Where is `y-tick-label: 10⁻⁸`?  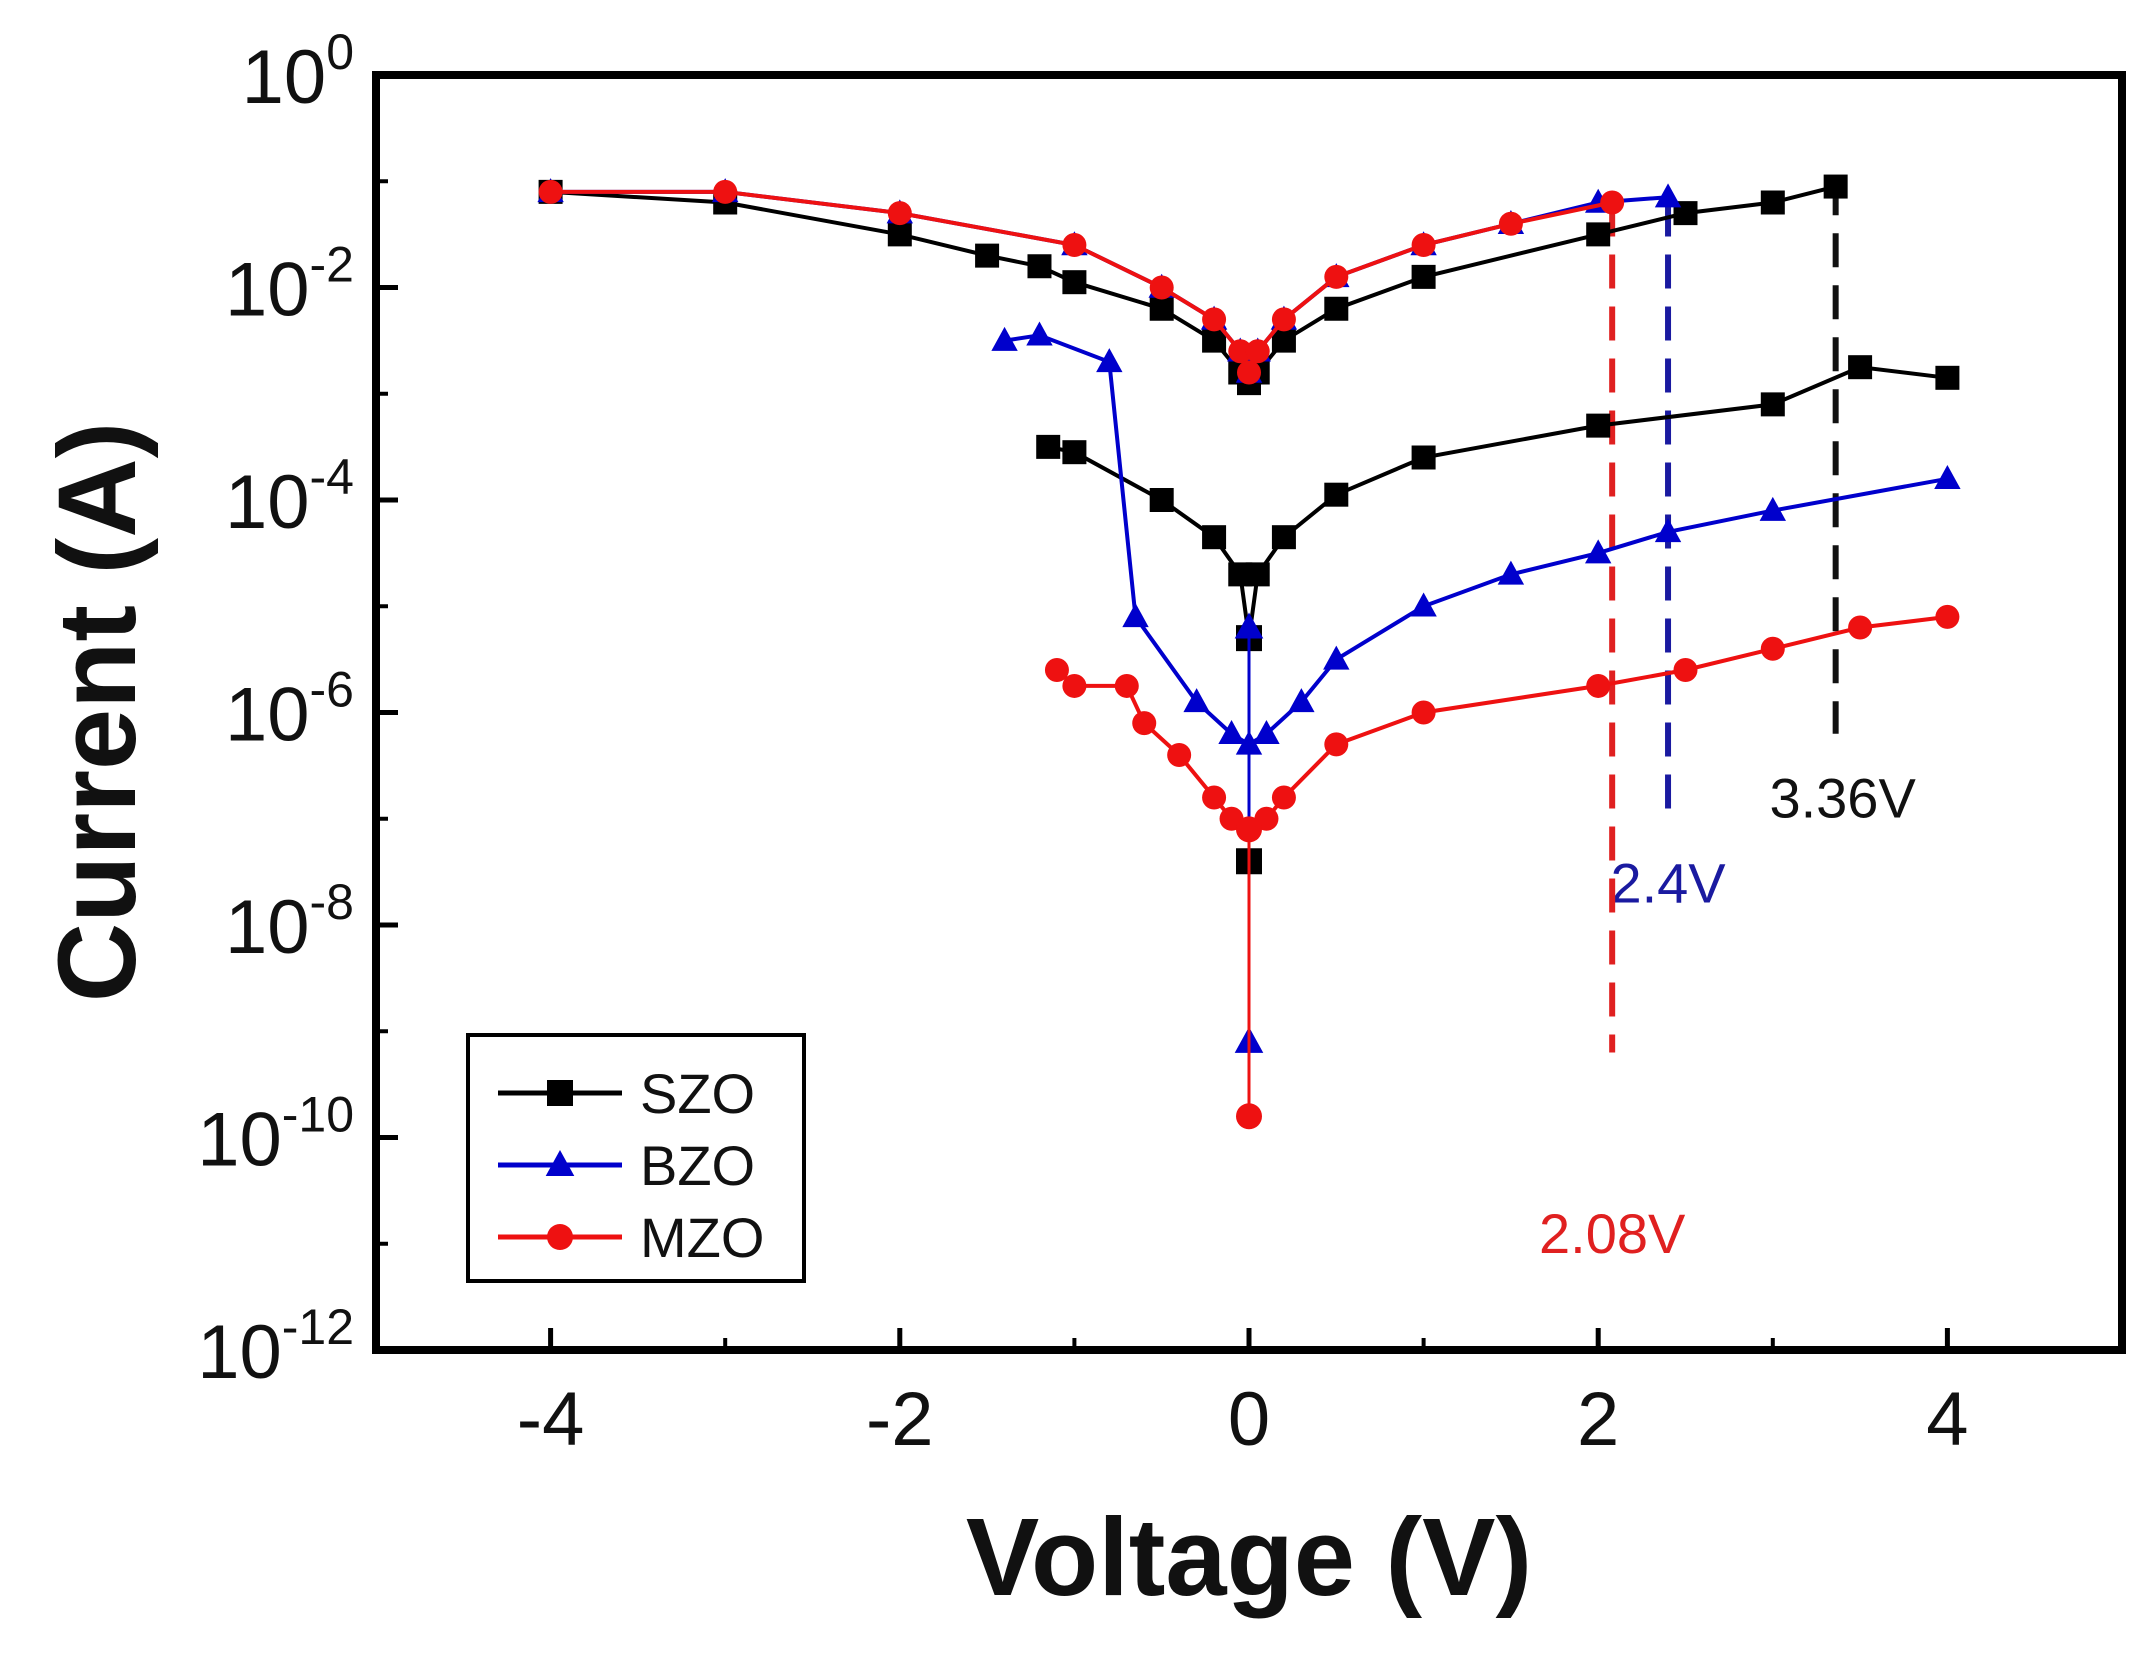
y-tick-label: 10⁻⁸ is located at coordinates (289, 922).